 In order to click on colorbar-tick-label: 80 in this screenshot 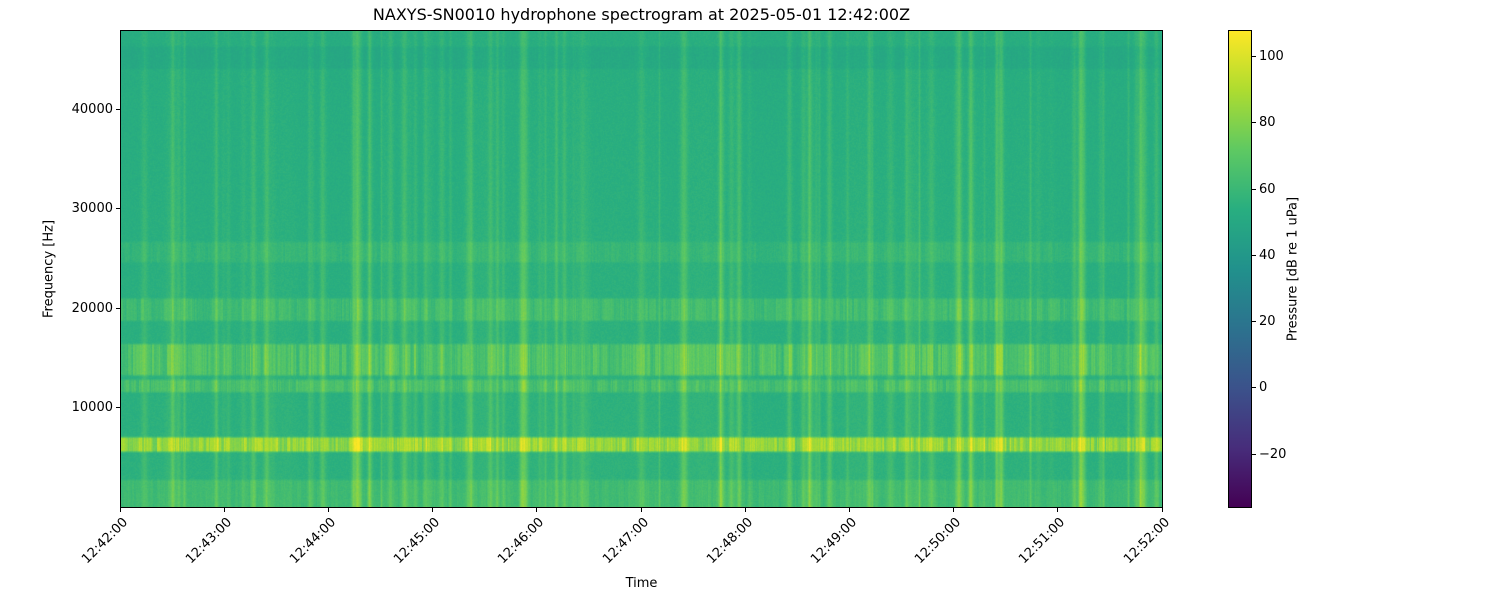, I will do `click(1267, 123)`.